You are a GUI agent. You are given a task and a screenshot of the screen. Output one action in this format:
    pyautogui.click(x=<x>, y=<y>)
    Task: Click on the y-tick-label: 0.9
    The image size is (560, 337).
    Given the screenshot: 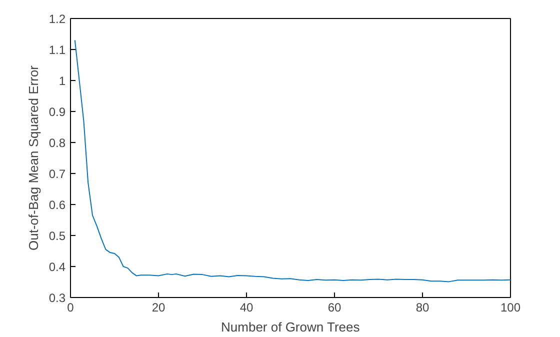 What is the action you would take?
    pyautogui.click(x=57, y=112)
    